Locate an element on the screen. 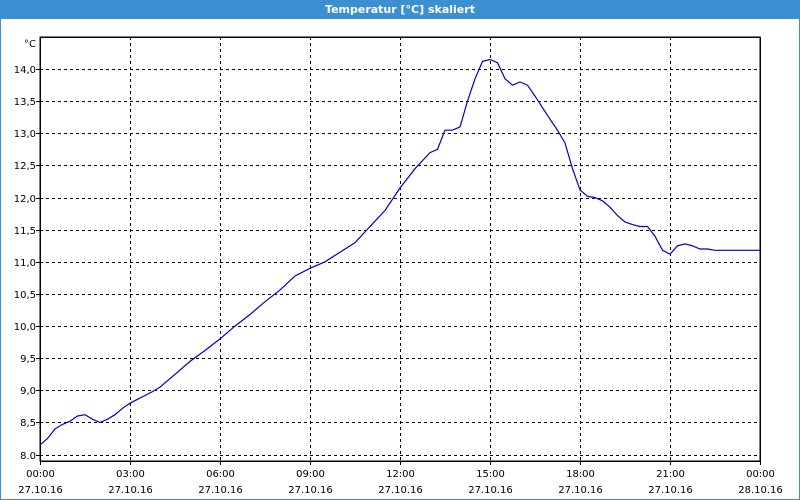  y-tick-label: 14,0 is located at coordinates (25, 70).